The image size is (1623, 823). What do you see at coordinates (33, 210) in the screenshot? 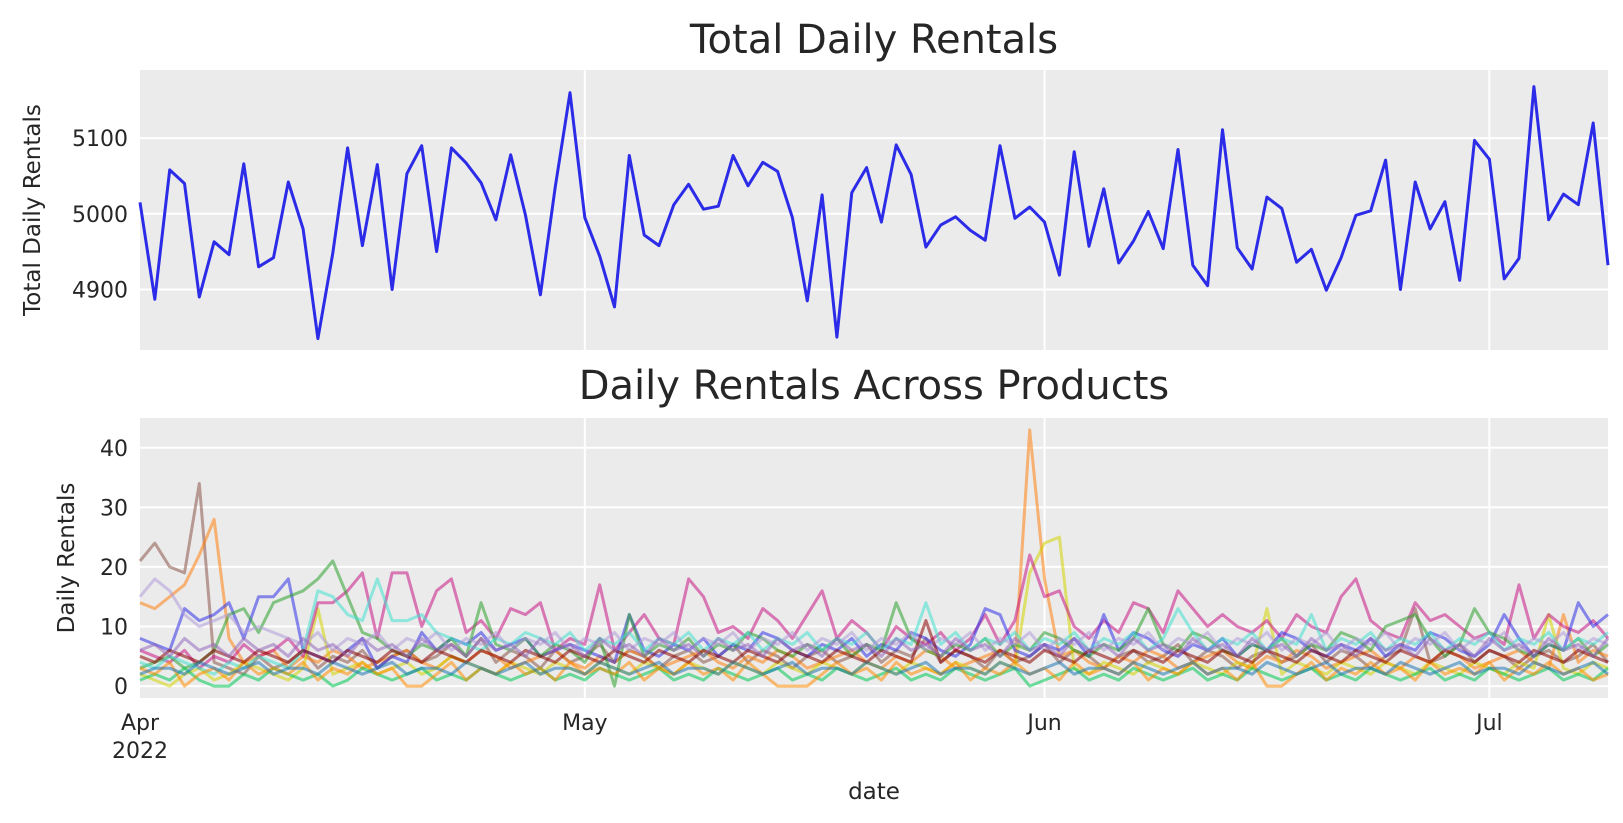
I see `y-axis-label-total: Total Daily Rentals` at bounding box center [33, 210].